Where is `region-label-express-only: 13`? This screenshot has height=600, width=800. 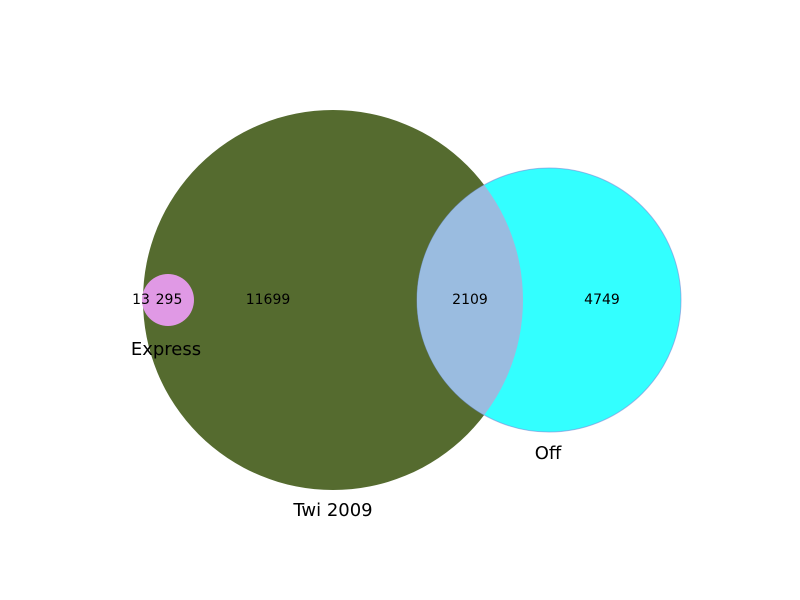
region-label-express-only: 13 is located at coordinates (141, 300).